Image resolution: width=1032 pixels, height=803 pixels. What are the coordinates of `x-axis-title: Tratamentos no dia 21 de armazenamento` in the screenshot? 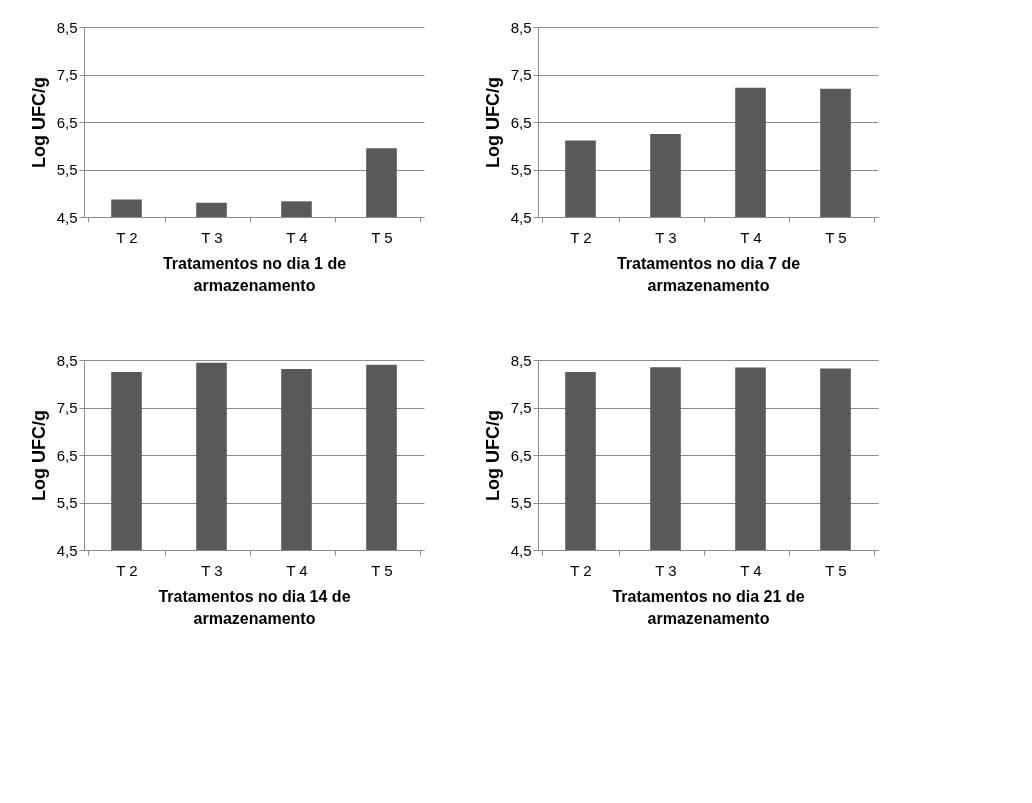 It's located at (708, 607).